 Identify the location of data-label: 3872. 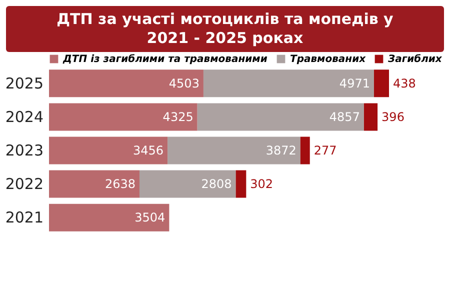
(281, 151).